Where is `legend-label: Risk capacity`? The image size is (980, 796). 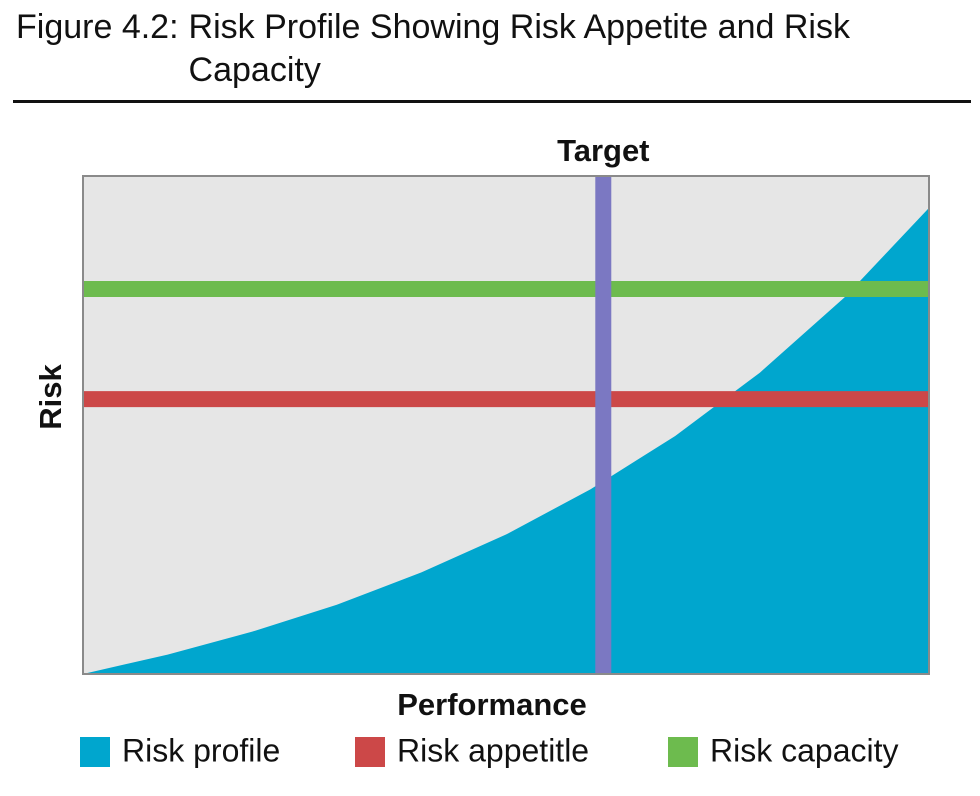 legend-label: Risk capacity is located at coordinates (804, 750).